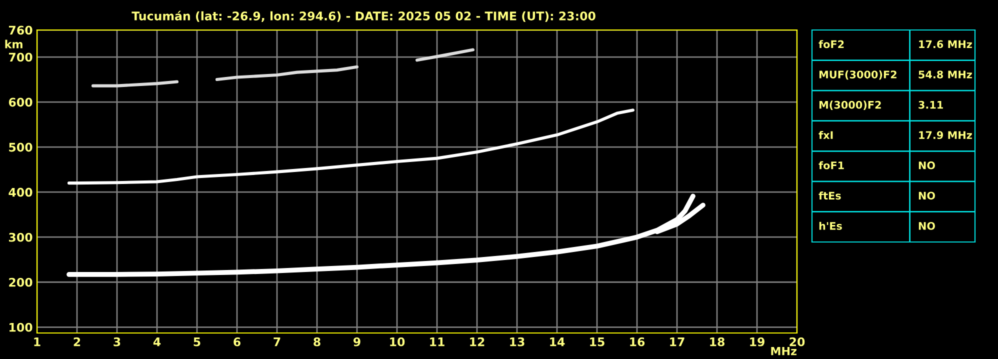  Describe the element at coordinates (517, 341) in the screenshot. I see `x-tick-label: 13` at that location.